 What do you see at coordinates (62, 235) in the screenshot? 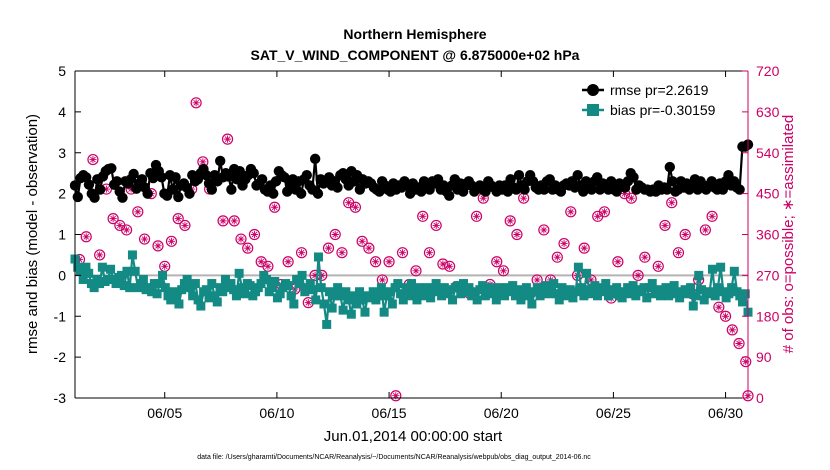
I see `y-tick-label: 1` at bounding box center [62, 235].